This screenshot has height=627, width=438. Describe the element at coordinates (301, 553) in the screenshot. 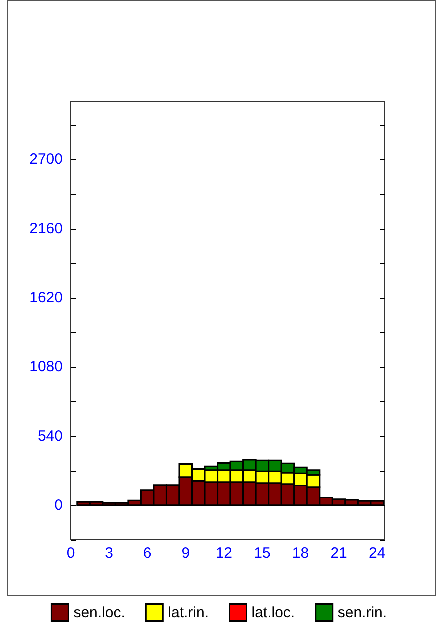

I see `x-tick-label: 18` at that location.